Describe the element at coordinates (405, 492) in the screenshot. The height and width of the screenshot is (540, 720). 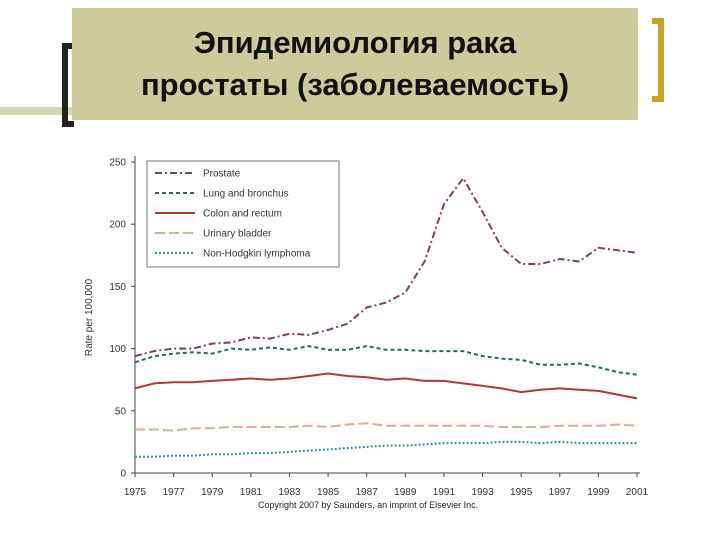
I see `x-tick-label: 1989` at that location.